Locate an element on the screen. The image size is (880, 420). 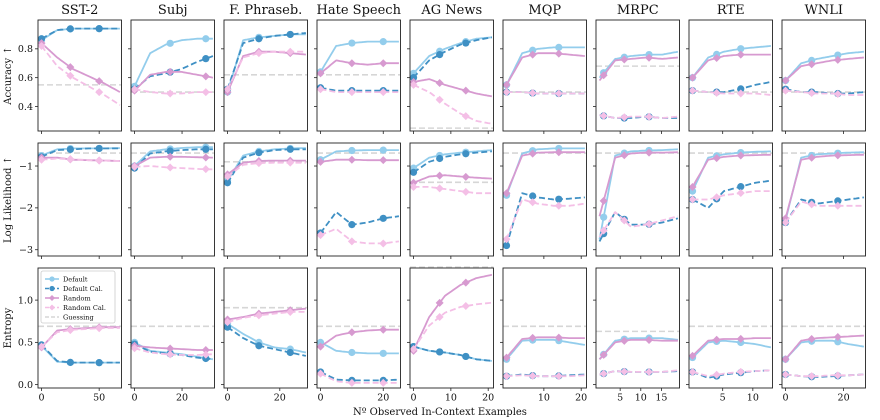
legend-label: Default is located at coordinates (75, 279).